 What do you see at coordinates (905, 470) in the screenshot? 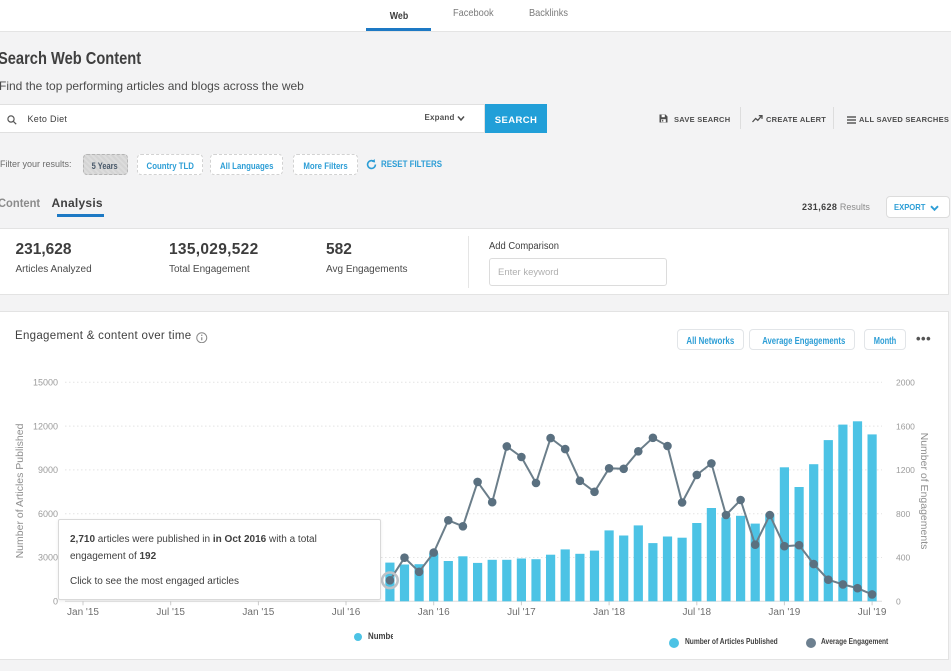
I see `svg-text: 1200` at bounding box center [905, 470].